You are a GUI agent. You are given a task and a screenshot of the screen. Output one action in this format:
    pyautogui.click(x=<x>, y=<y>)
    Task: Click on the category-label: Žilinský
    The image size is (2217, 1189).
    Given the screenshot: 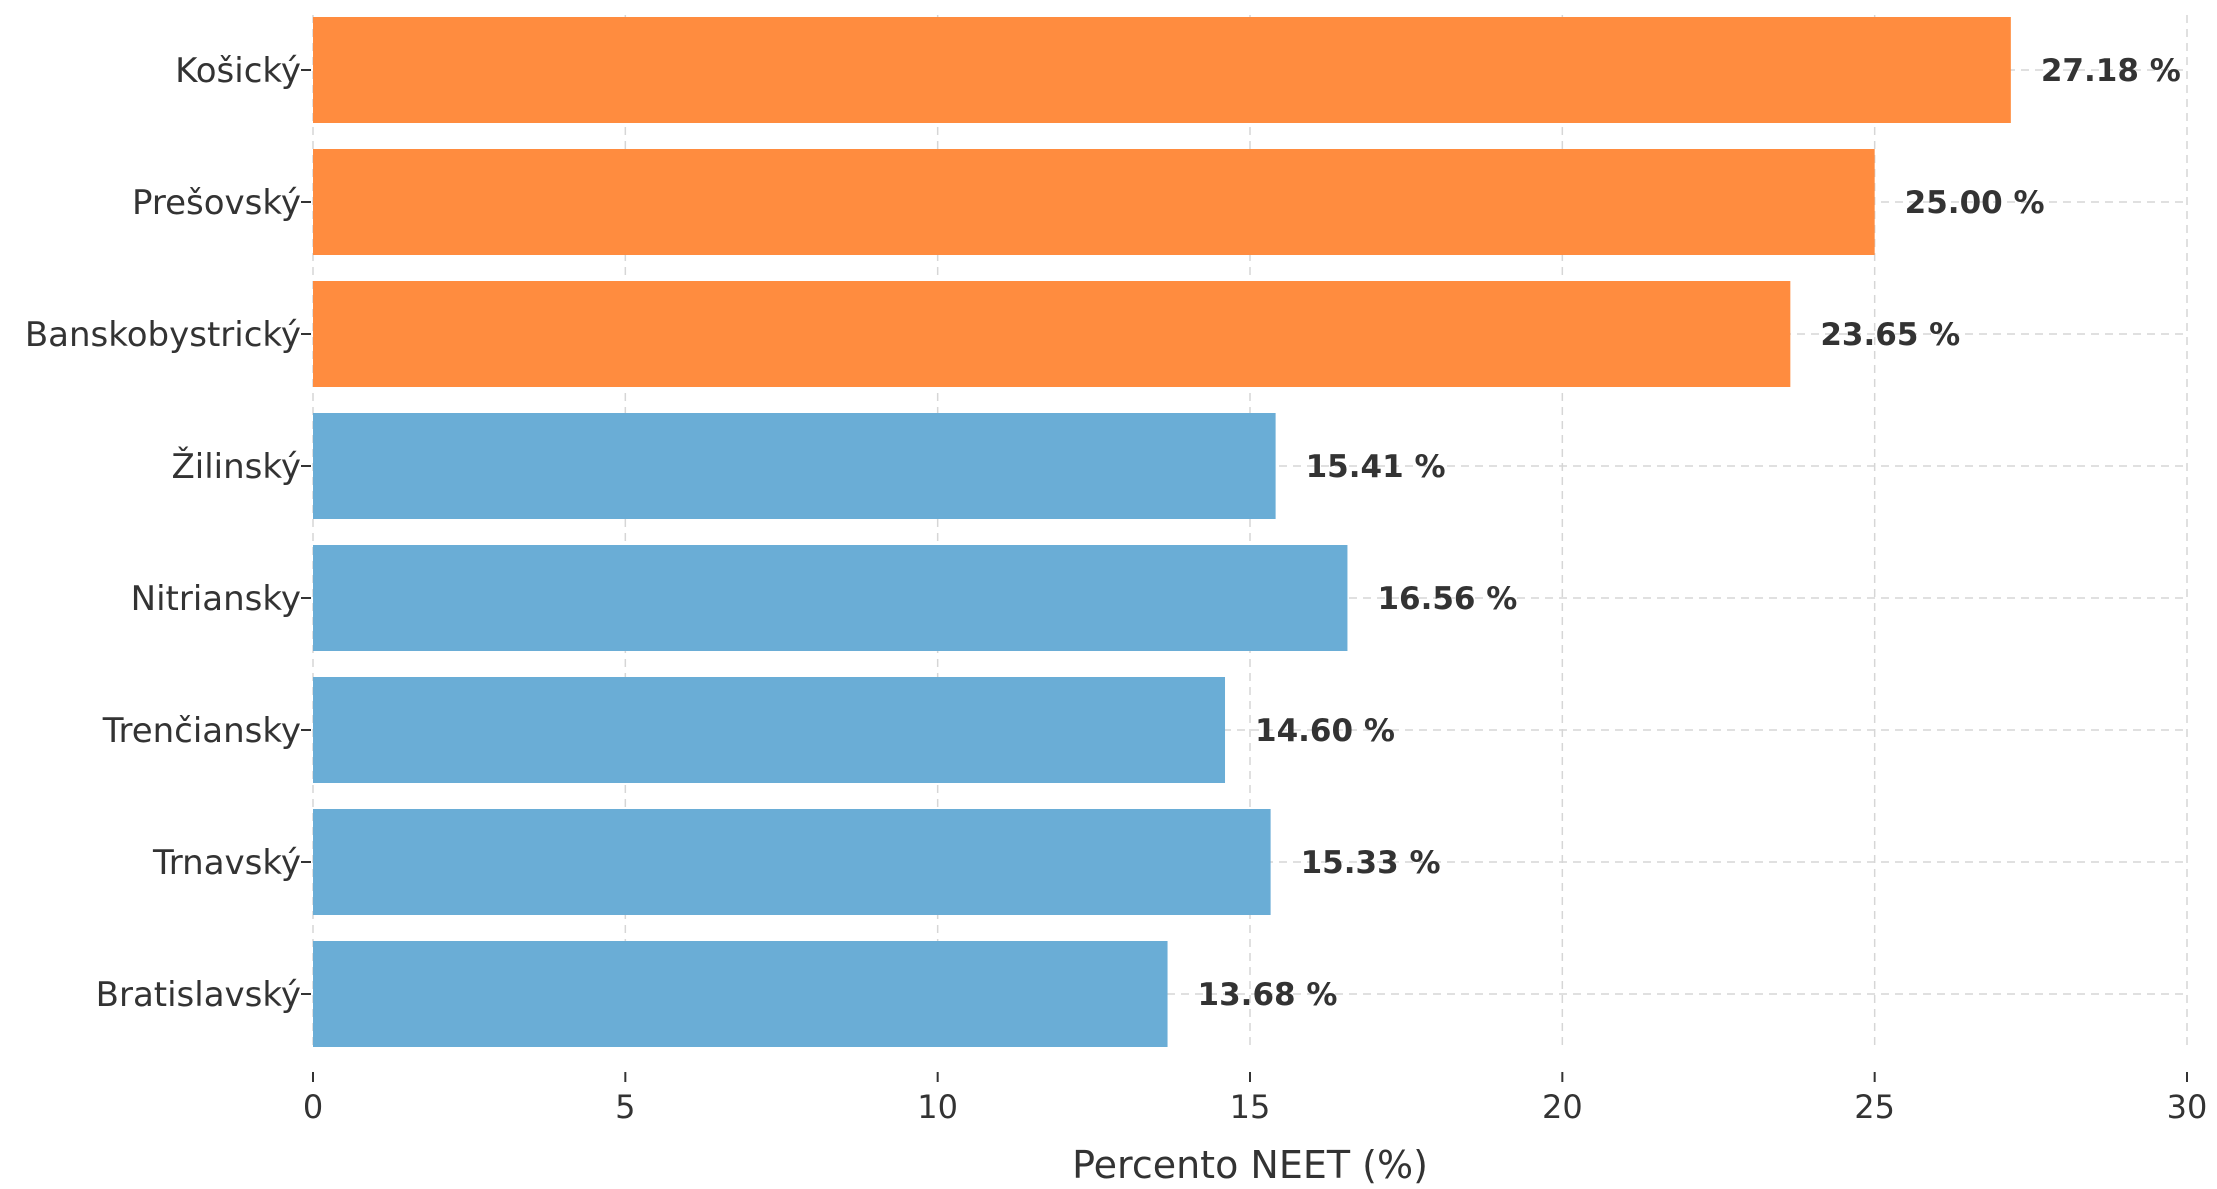 What is the action you would take?
    pyautogui.click(x=237, y=466)
    